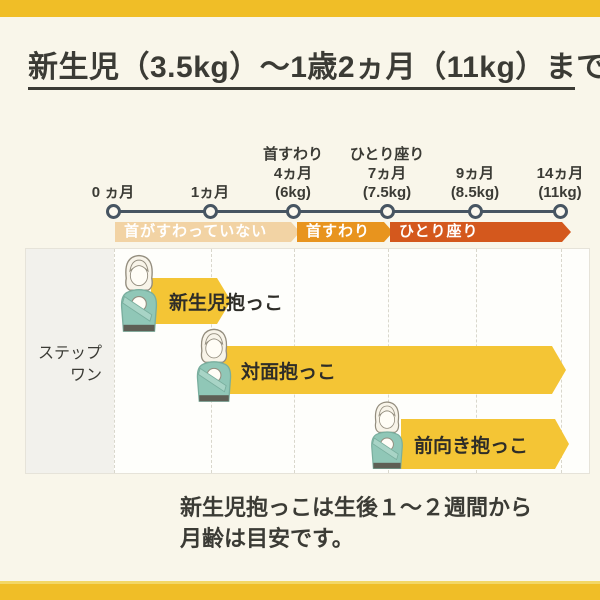 The image size is (600, 600). I want to click on stage-band-neck-not-steady: 首がすわっていない, so click(207, 232).